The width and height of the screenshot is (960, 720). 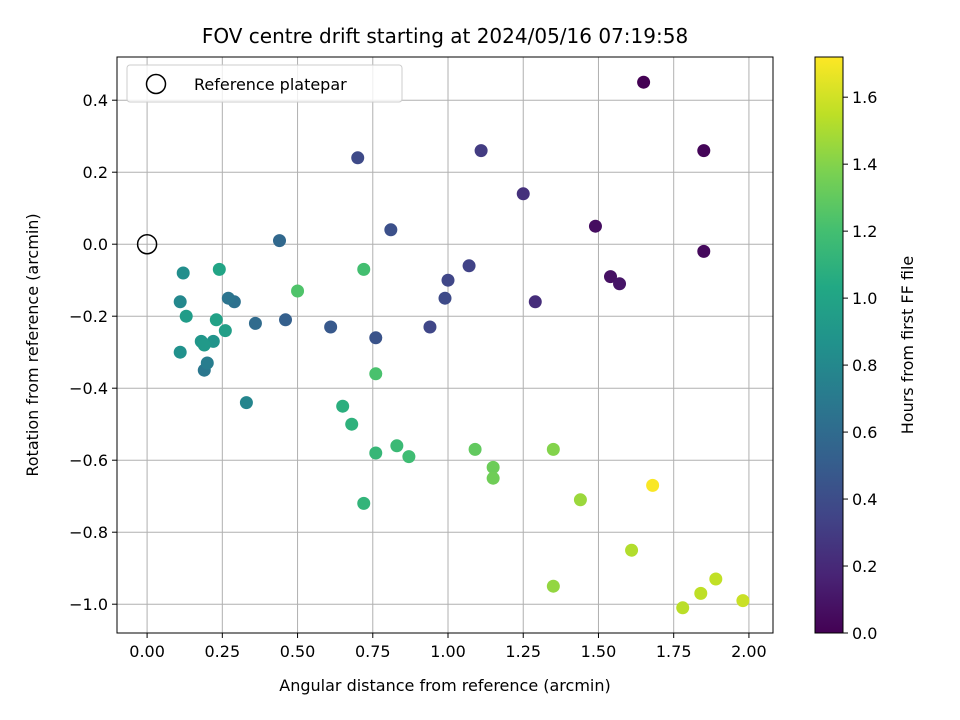 What do you see at coordinates (147, 244) in the screenshot?
I see `reference-platepar-marker` at bounding box center [147, 244].